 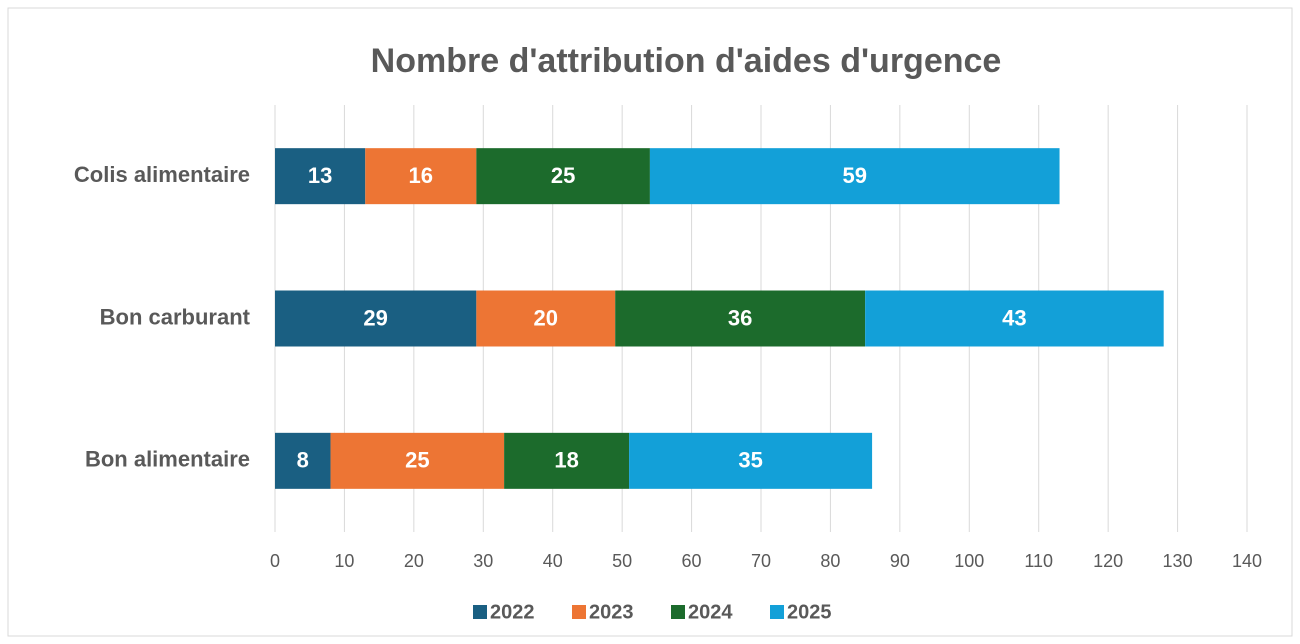 What do you see at coordinates (710, 612) in the screenshot?
I see `legend-label: 2024` at bounding box center [710, 612].